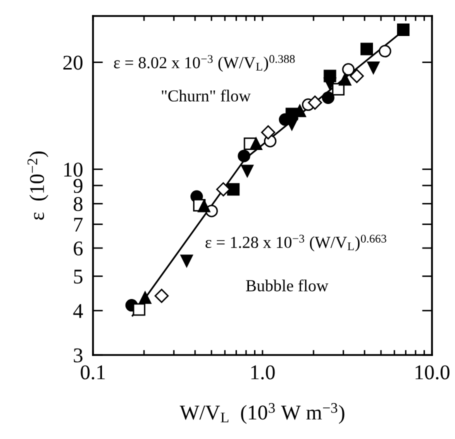  Describe the element at coordinates (73, 169) in the screenshot. I see `y-tick-label: 10` at that location.